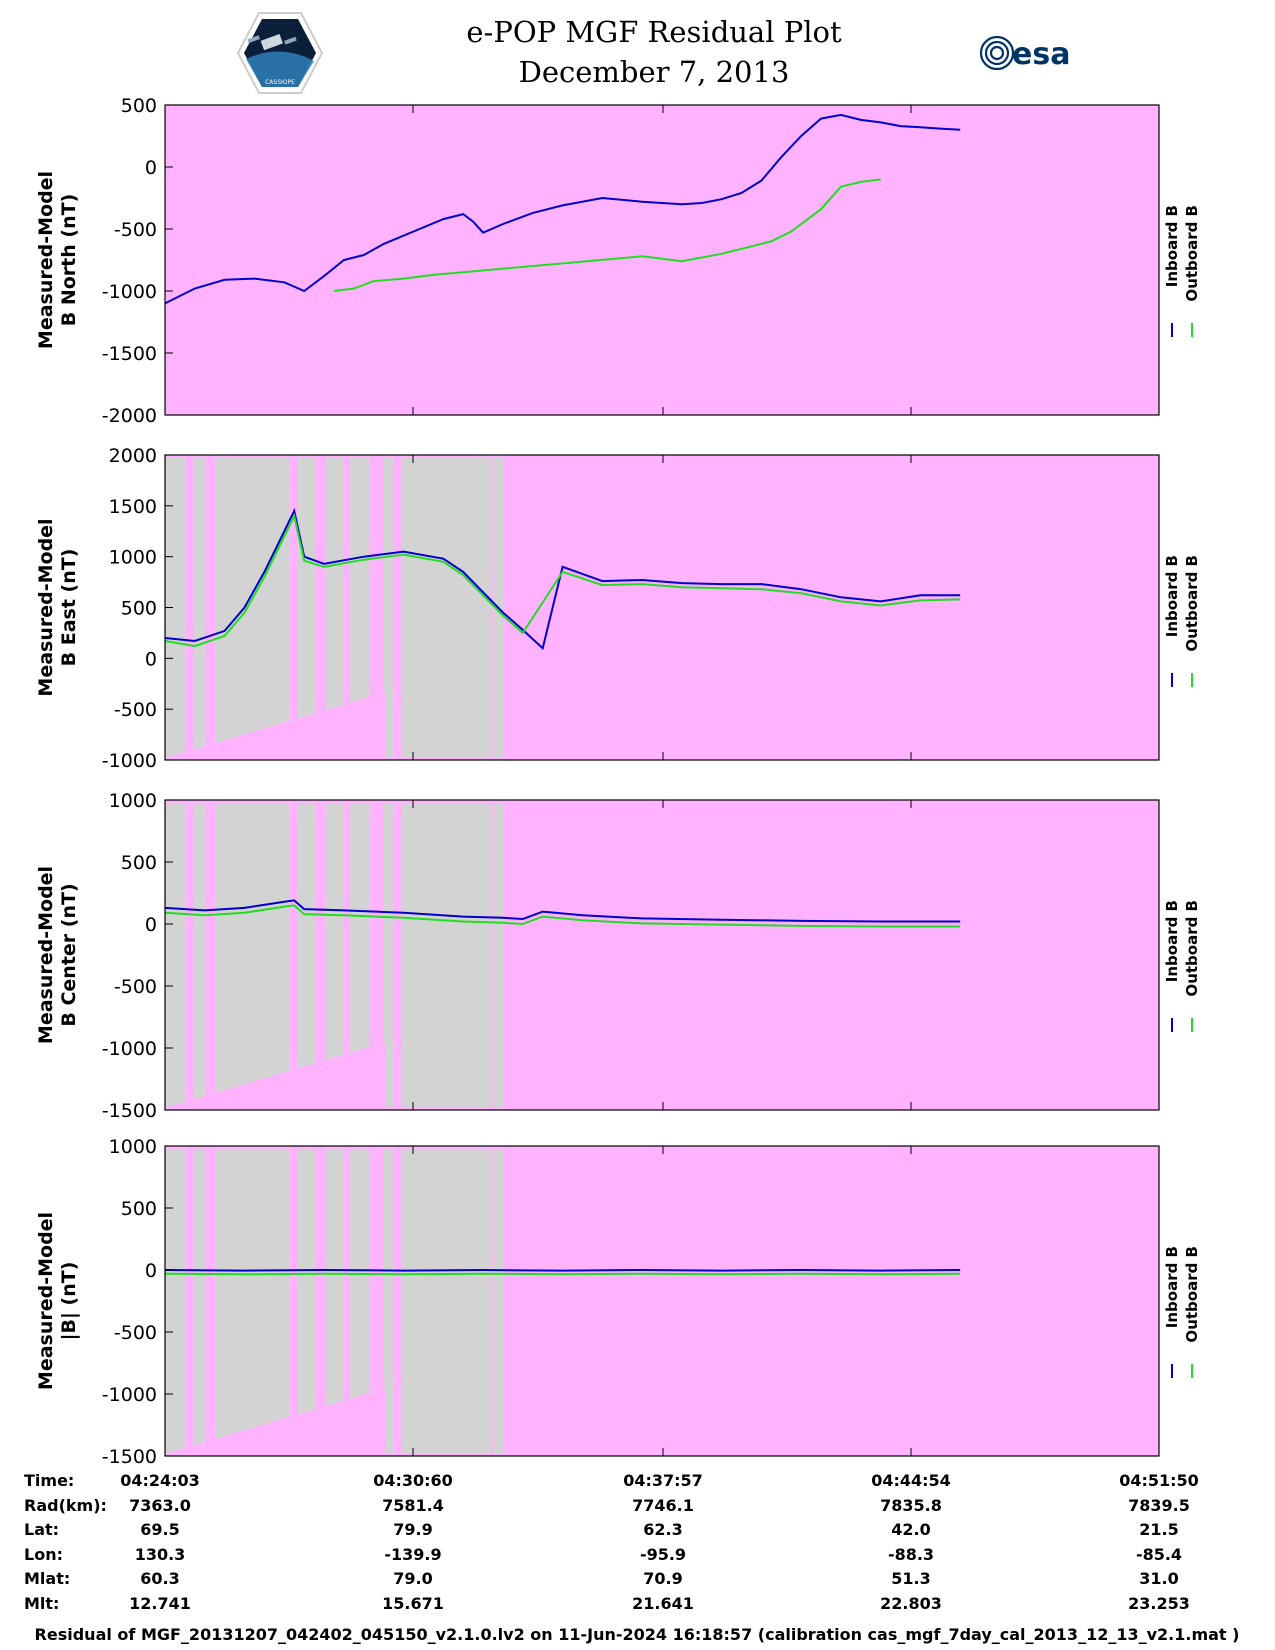  I want to click on ephemeris-value: 23.253, so click(1159, 1603).